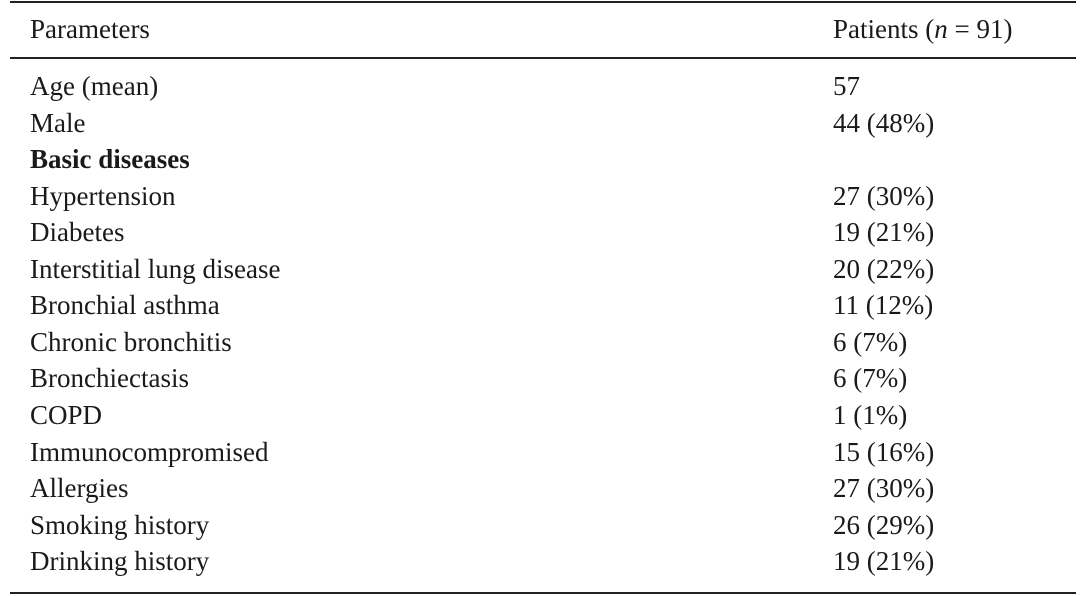 This screenshot has width=1080, height=596. I want to click on parameter-label: Smoking history, so click(120, 524).